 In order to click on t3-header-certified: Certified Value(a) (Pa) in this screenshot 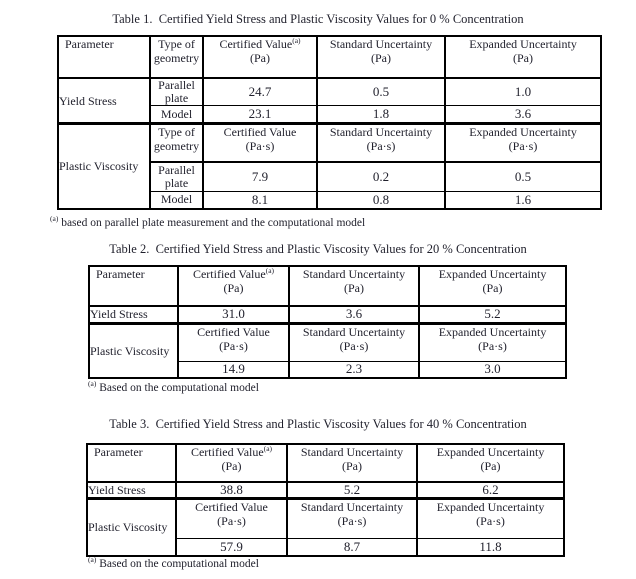, I will do `click(231, 463)`.